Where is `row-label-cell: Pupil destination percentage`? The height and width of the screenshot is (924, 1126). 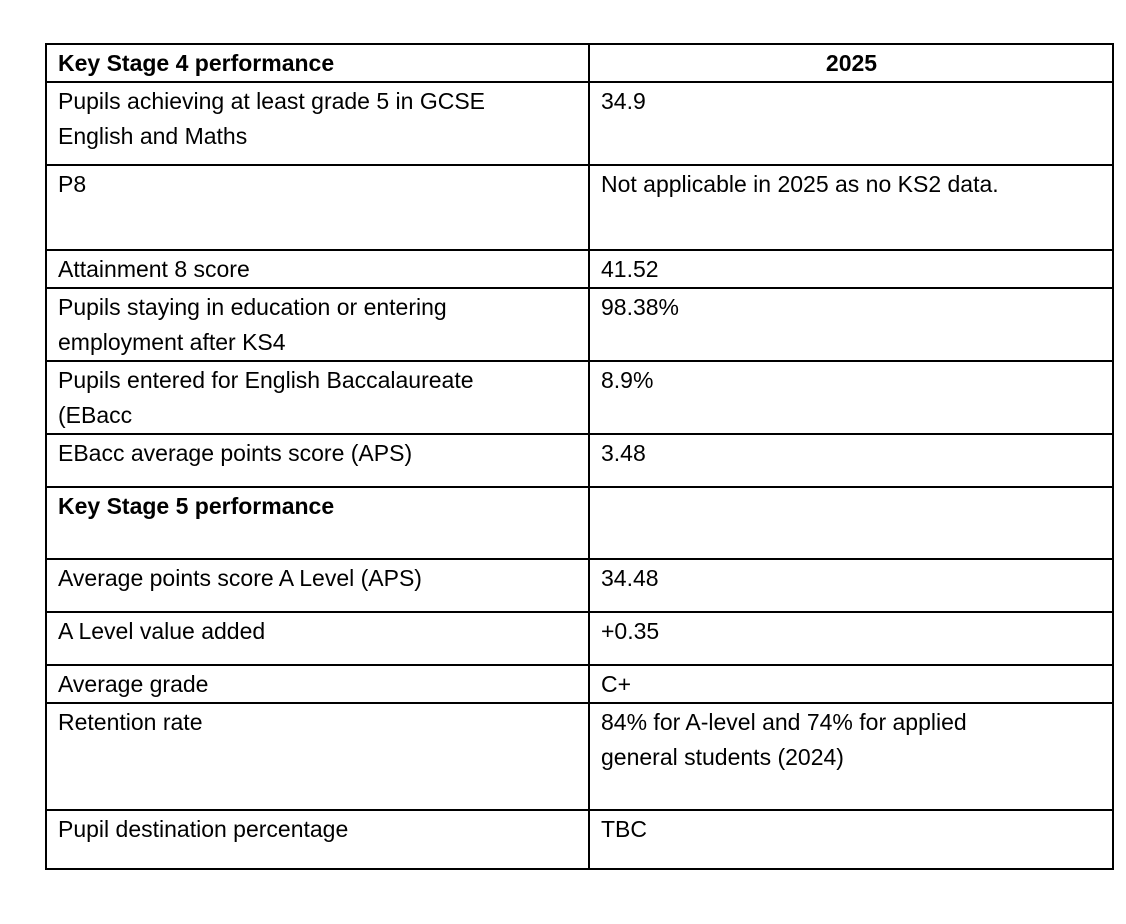
row-label-cell: Pupil destination percentage is located at coordinates (317, 839).